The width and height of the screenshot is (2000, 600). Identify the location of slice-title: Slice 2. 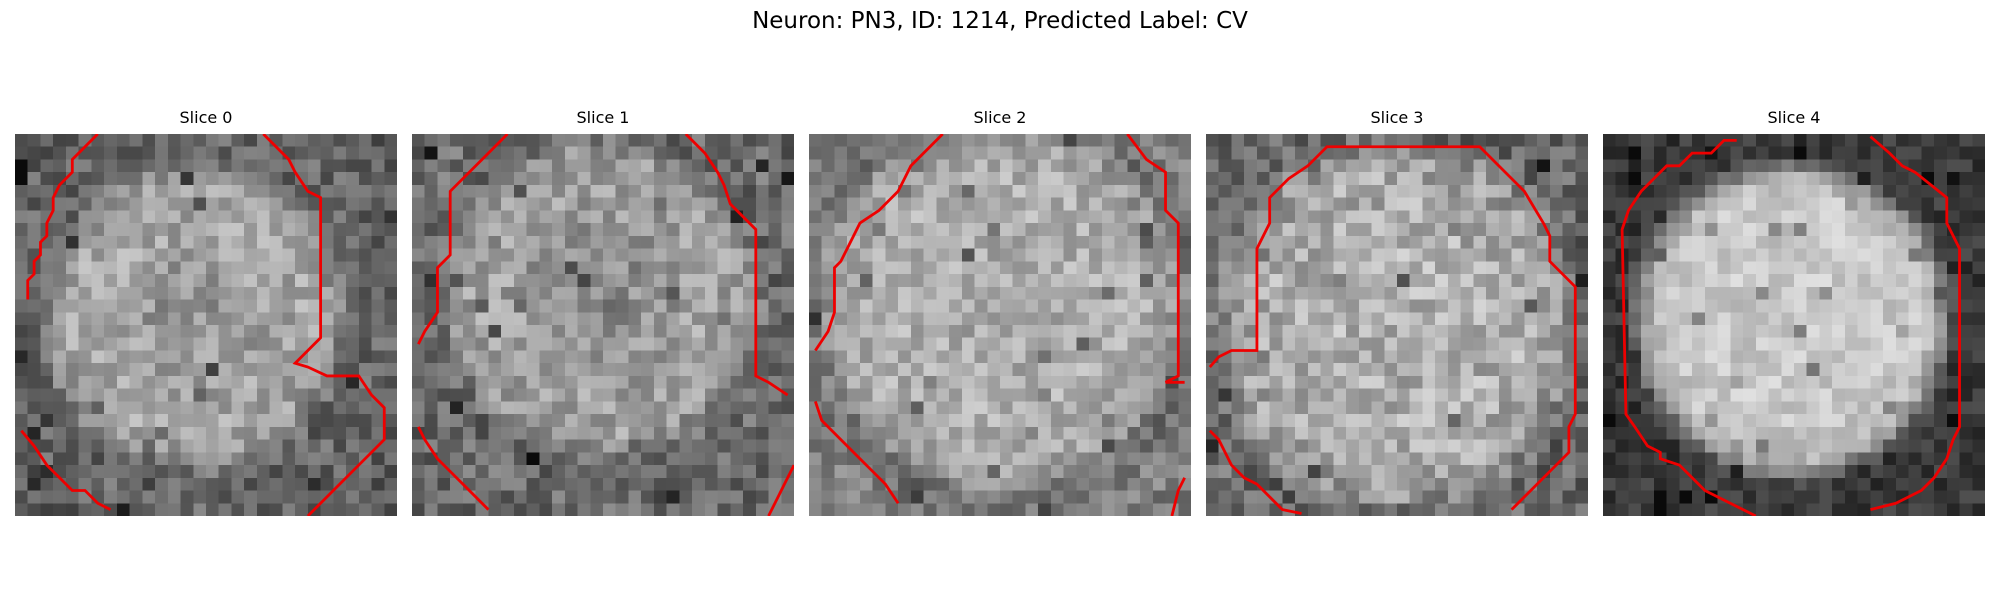
(1000, 117).